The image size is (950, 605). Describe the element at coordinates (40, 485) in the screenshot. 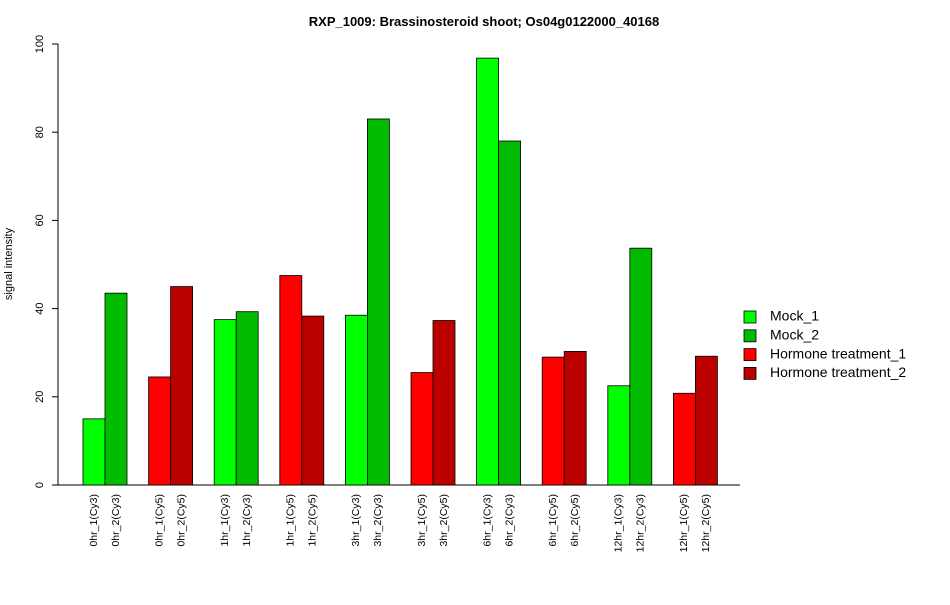

I see `y-tick-label: 0` at that location.